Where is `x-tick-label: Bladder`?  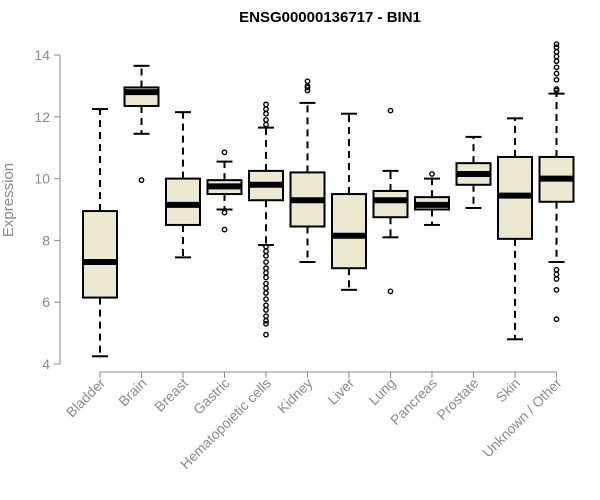 x-tick-label: Bladder is located at coordinates (86, 398).